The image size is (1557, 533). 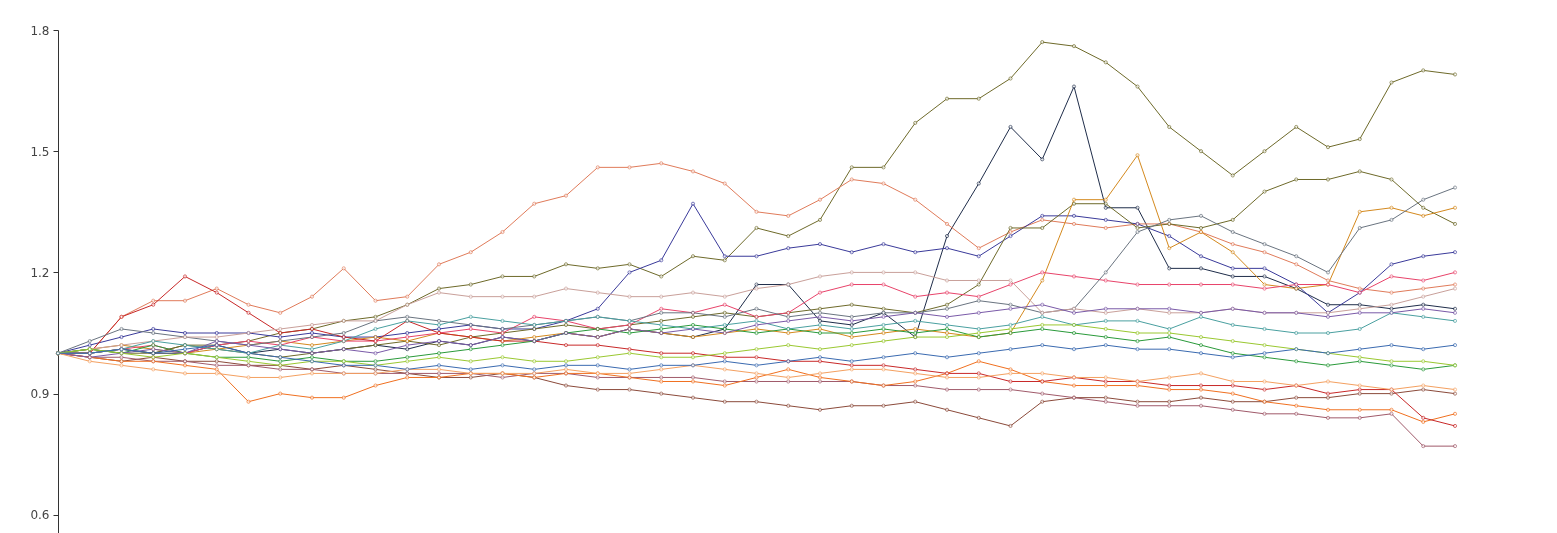 What do you see at coordinates (40, 394) in the screenshot?
I see `y-tick-label: 0.9` at bounding box center [40, 394].